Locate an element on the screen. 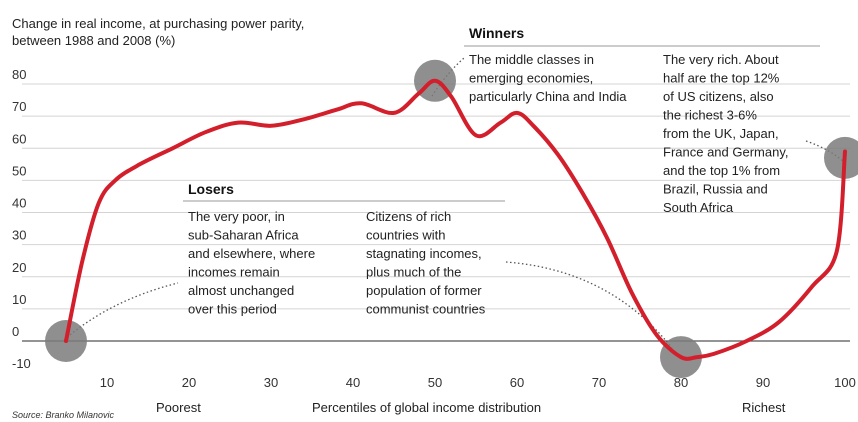 The height and width of the screenshot is (422, 858). winners-rich-text-line: South Africa is located at coordinates (698, 207).